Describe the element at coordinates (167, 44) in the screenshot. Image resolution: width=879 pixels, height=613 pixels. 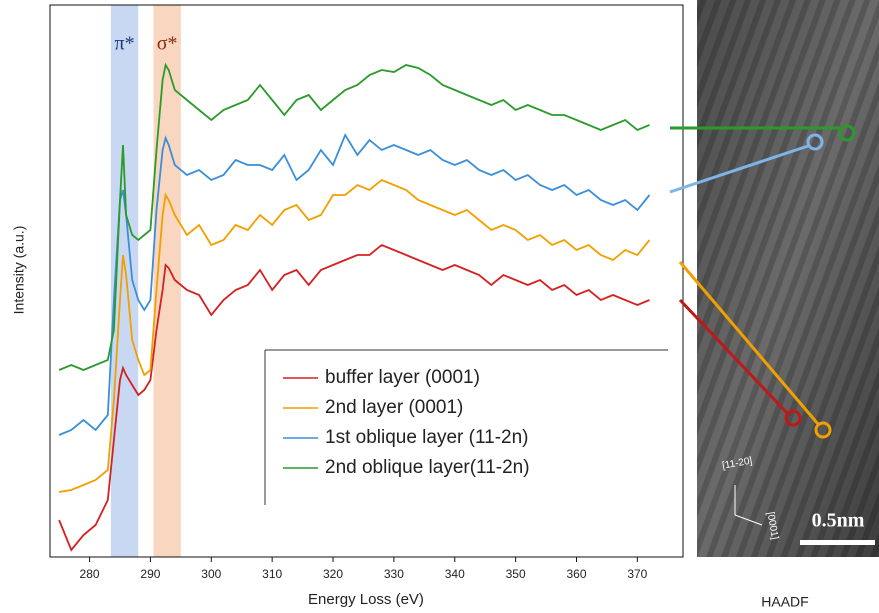
I see `band-label: σ*` at that location.